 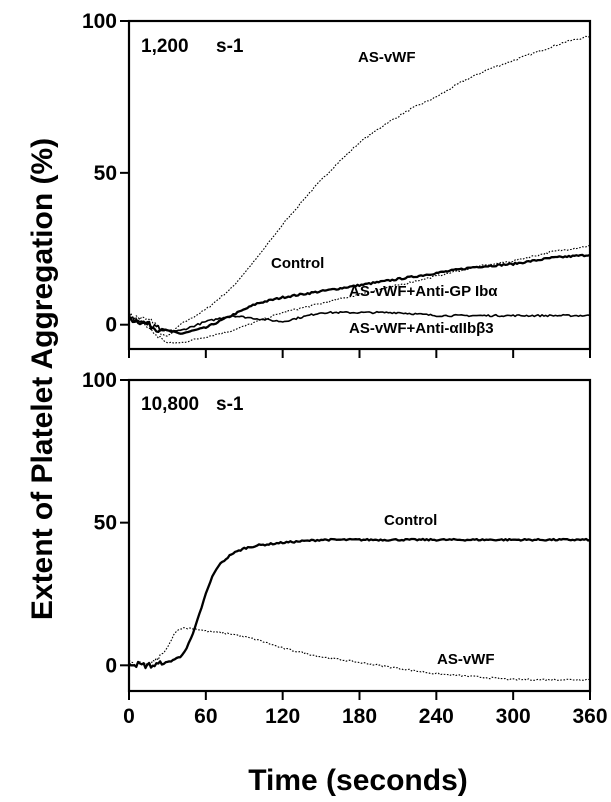 I want to click on series-label-anti-aiib-b3: AS-vWF+Anti-αIIbβ3, so click(x=421, y=328).